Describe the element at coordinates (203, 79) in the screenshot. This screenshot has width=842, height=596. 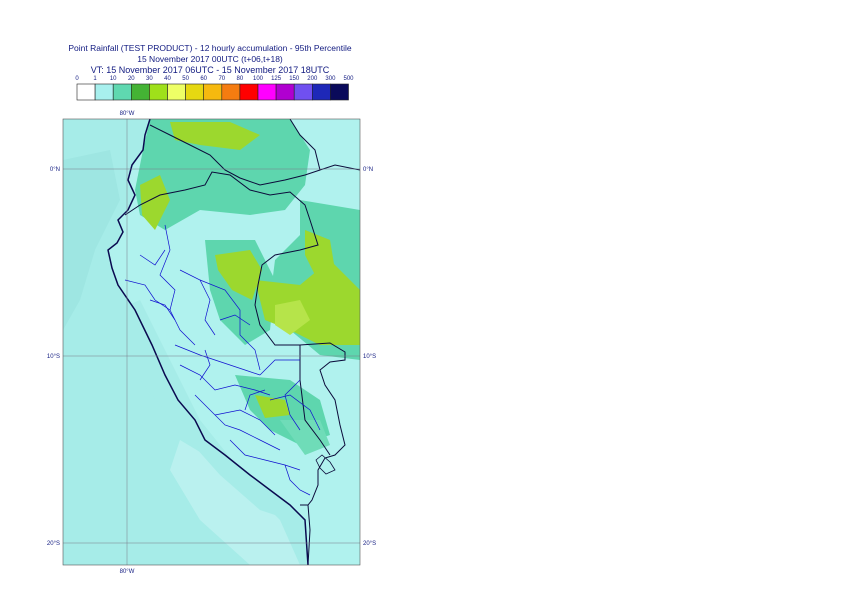
I see `legend-tick-label: 60` at that location.